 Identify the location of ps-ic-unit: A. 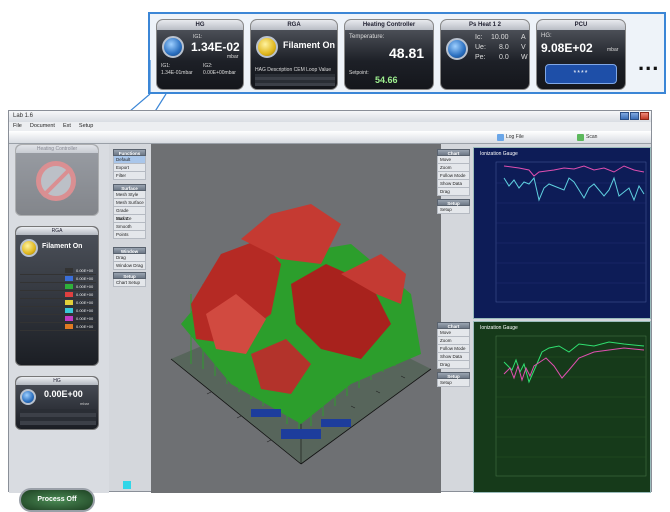
(523, 37).